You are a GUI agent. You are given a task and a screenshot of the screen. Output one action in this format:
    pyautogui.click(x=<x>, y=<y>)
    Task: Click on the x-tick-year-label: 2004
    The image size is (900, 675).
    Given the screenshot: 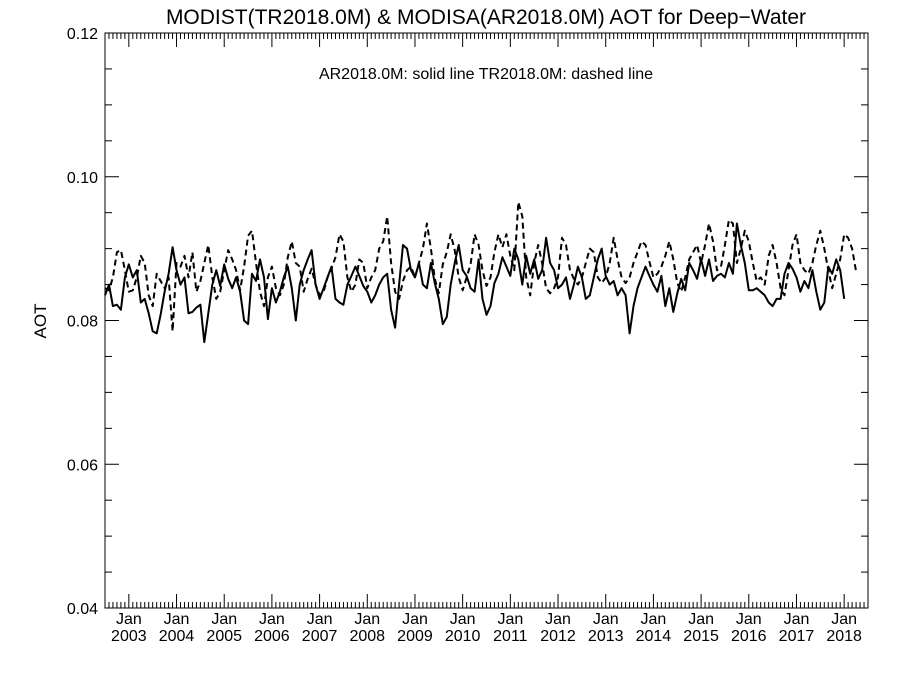 What is the action you would take?
    pyautogui.click(x=177, y=636)
    